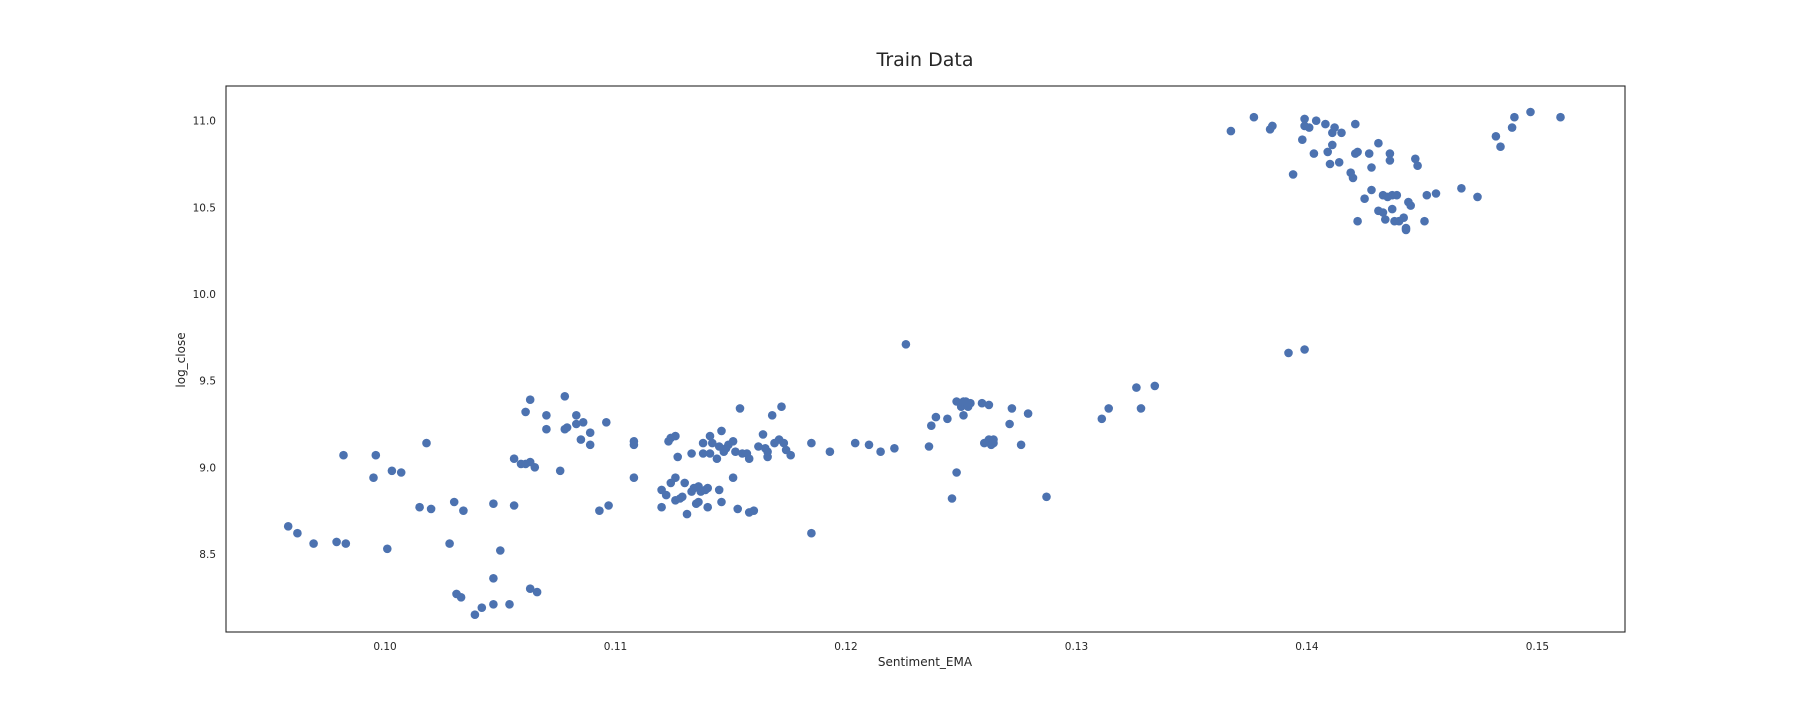 Image resolution: width=1800 pixels, height=720 pixels. What do you see at coordinates (204, 122) in the screenshot?
I see `y-tick-label: 11.0` at bounding box center [204, 122].